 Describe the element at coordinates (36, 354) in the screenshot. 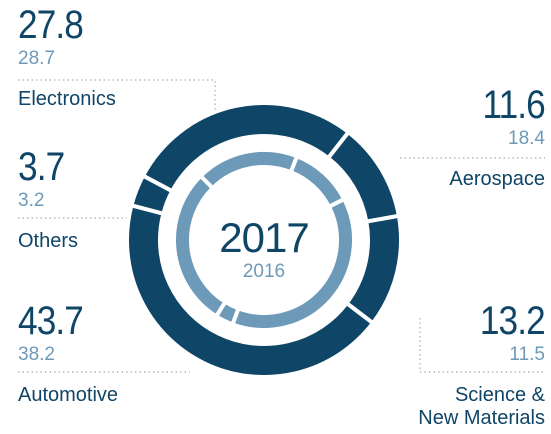

I see `value-previous: 38.2` at that location.